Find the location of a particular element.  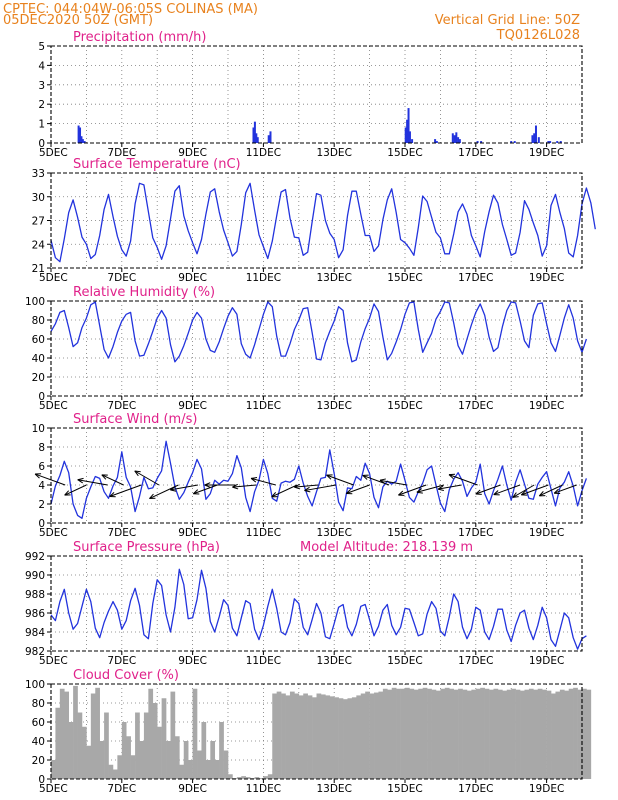

precip-x-tick-label: 11DEC is located at coordinates (263, 153).